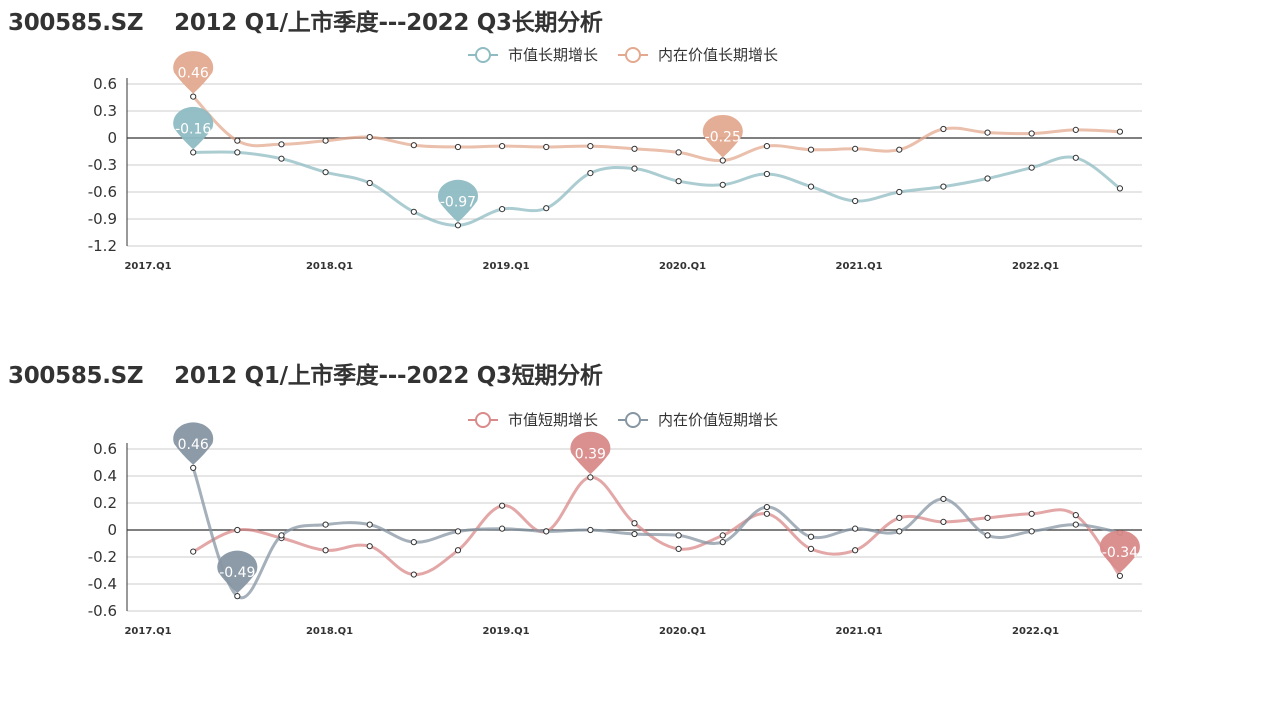  What do you see at coordinates (698, 420) in the screenshot?
I see `legend-item: 内在价值短期增长` at bounding box center [698, 420].